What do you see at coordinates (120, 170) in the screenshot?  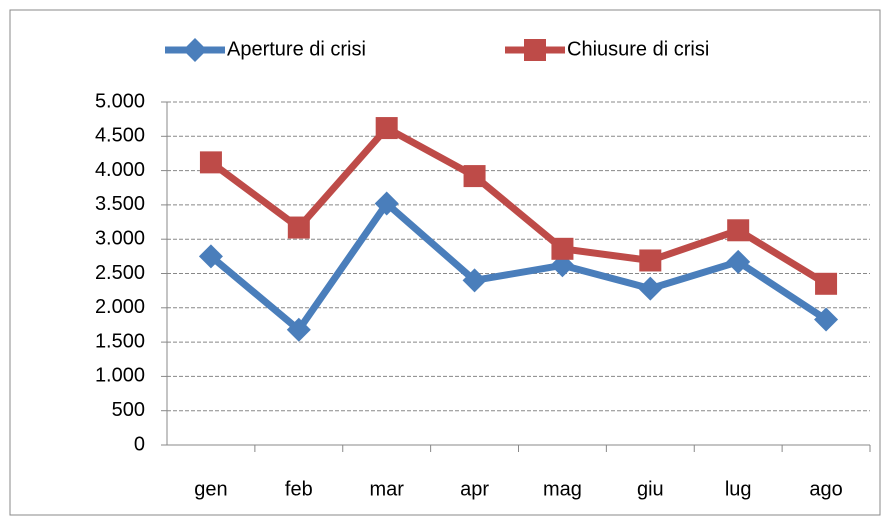 I see `y-tick-label: 4.000` at bounding box center [120, 170].